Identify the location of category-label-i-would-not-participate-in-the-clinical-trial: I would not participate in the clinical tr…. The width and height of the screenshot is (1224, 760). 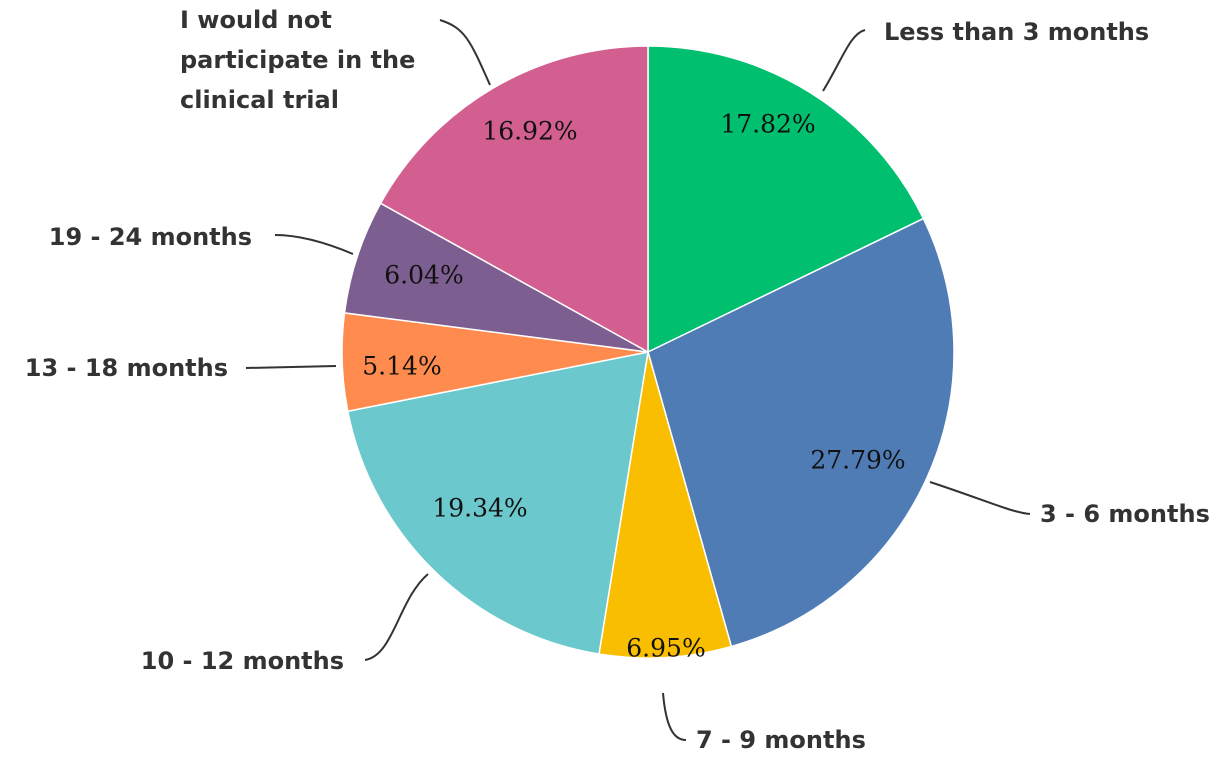
(297, 60).